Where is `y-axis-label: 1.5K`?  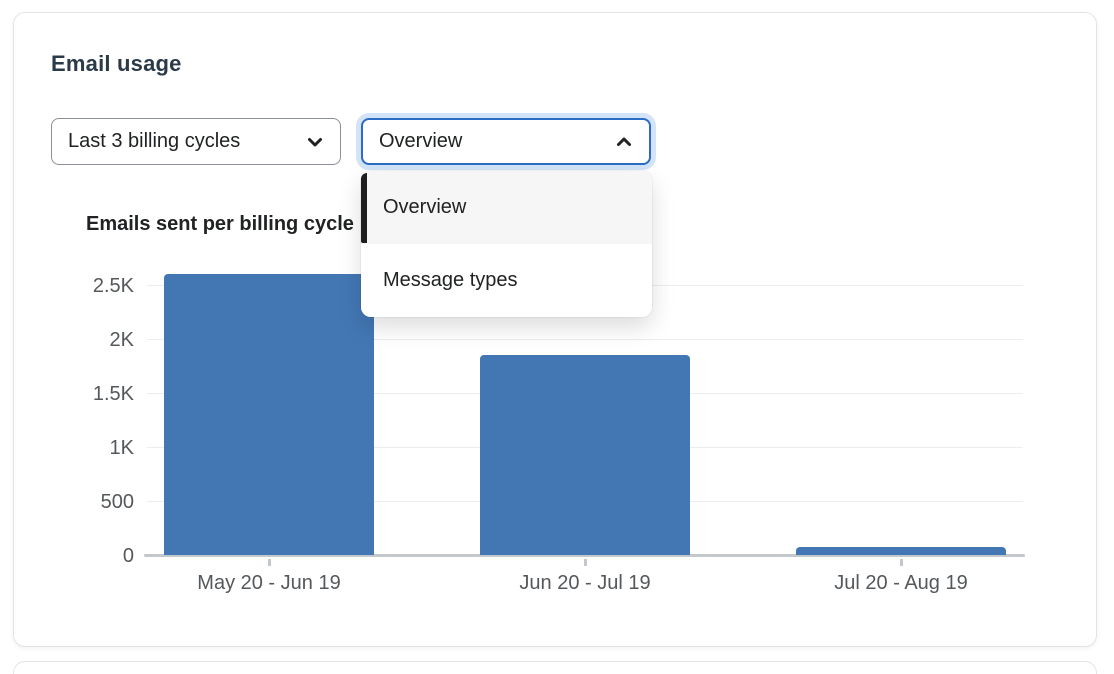 y-axis-label: 1.5K is located at coordinates (113, 394).